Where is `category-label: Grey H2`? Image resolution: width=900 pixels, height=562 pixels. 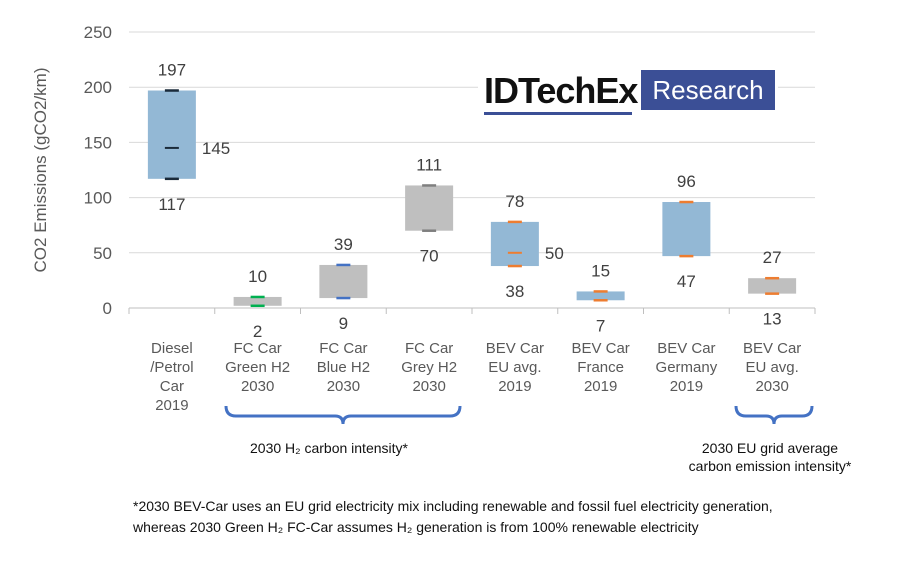
category-label: Grey H2 is located at coordinates (429, 367).